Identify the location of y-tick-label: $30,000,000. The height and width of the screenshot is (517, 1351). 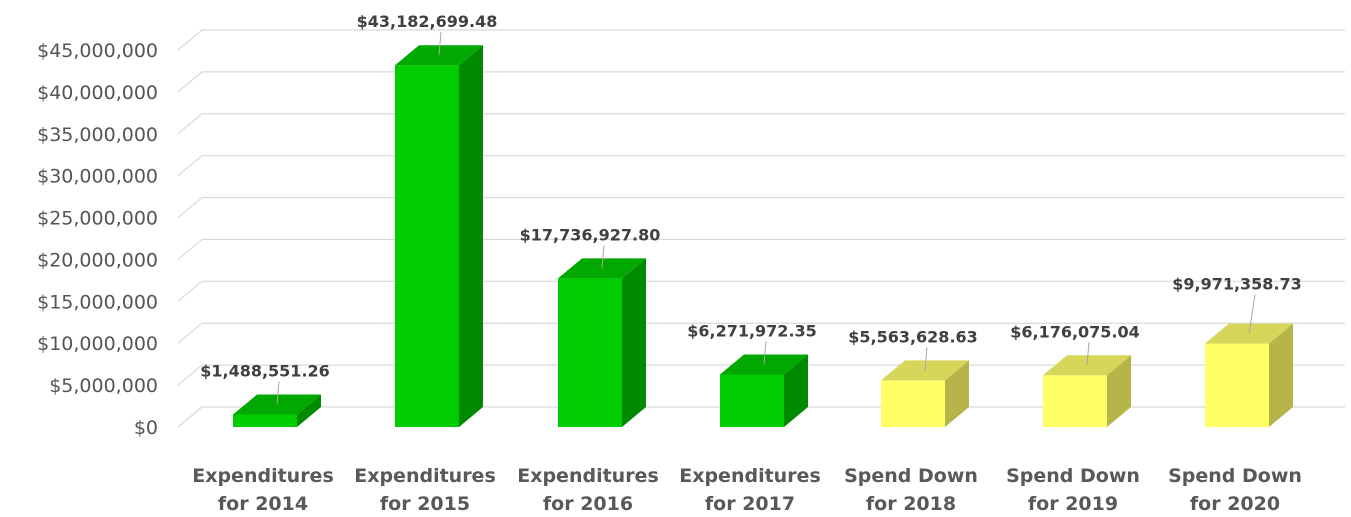
(97, 177).